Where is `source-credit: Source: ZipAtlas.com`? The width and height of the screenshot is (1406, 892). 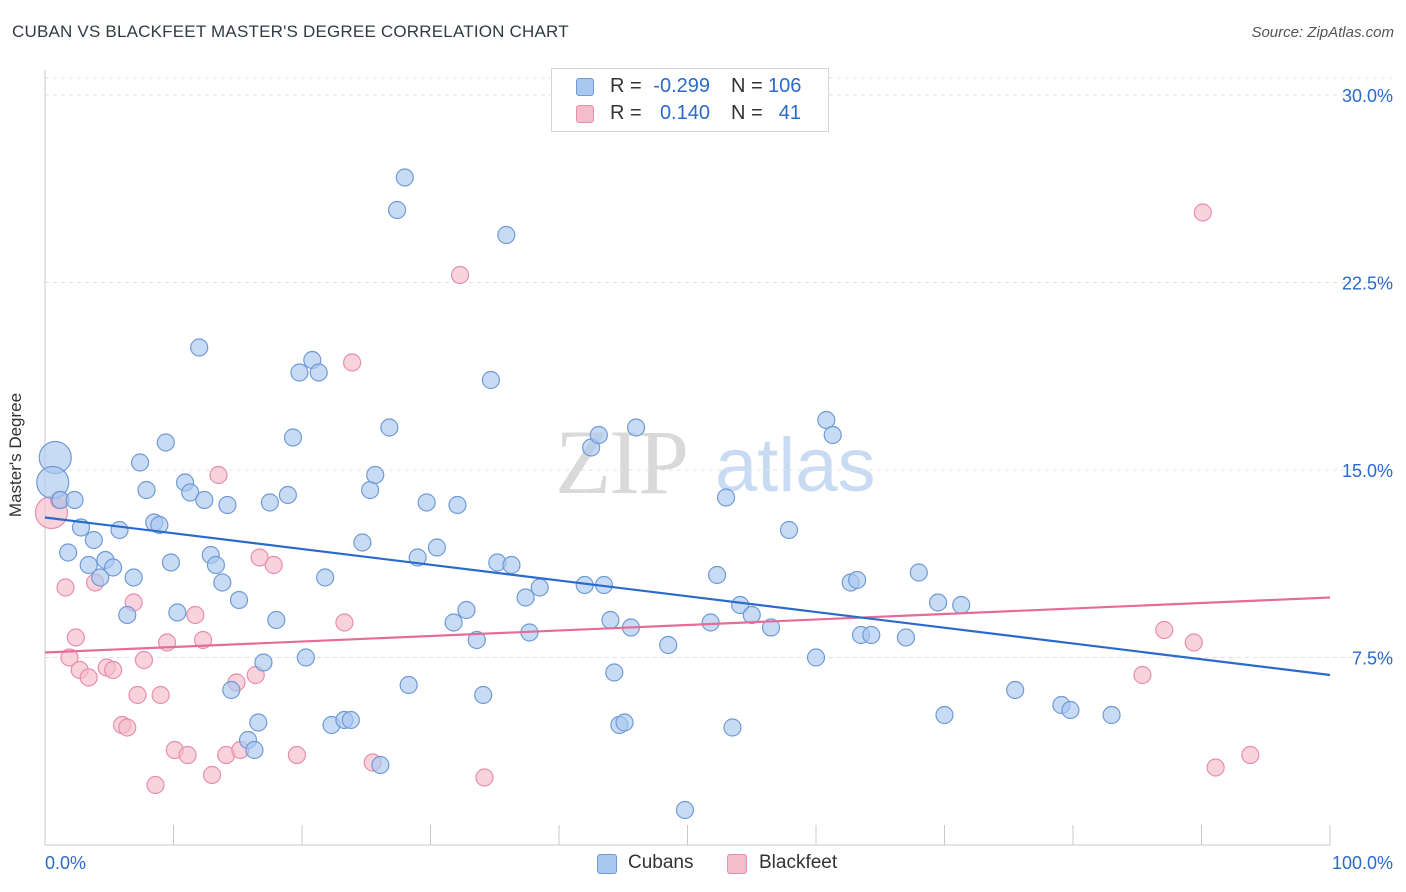 source-credit: Source: ZipAtlas.com is located at coordinates (1322, 32).